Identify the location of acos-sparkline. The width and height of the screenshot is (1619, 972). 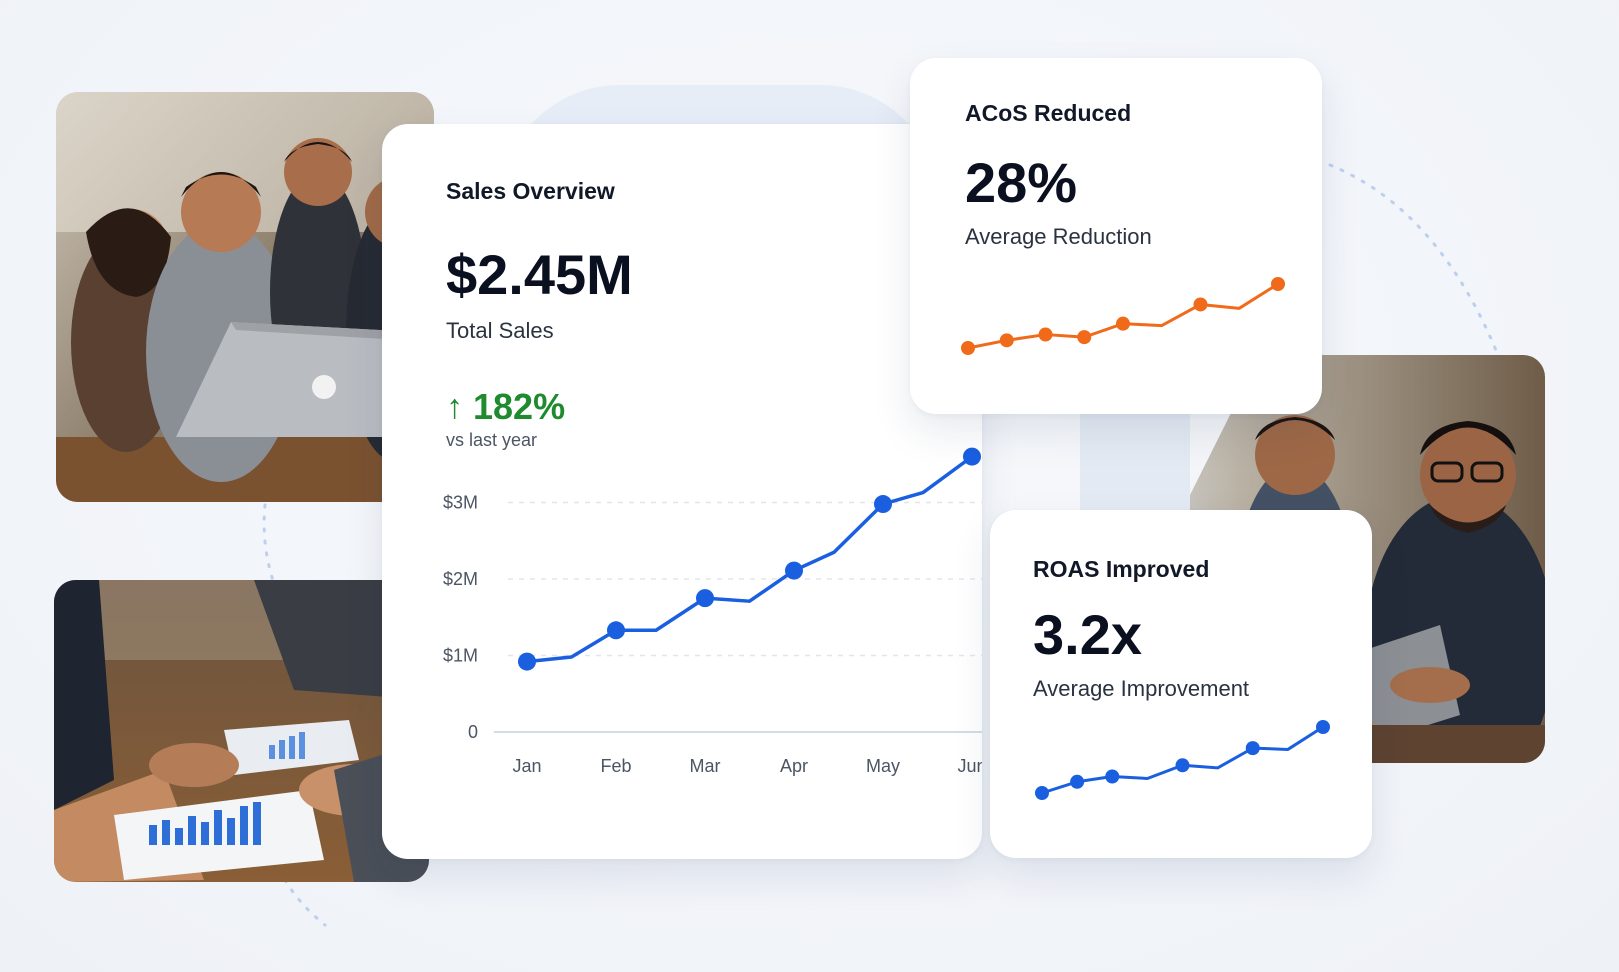
(1123, 316).